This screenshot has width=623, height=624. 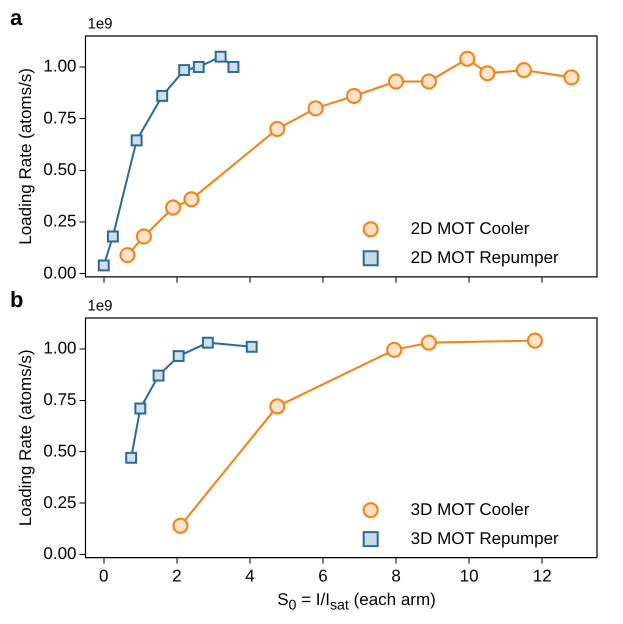 I want to click on x-tick-label: 6, so click(x=323, y=576).